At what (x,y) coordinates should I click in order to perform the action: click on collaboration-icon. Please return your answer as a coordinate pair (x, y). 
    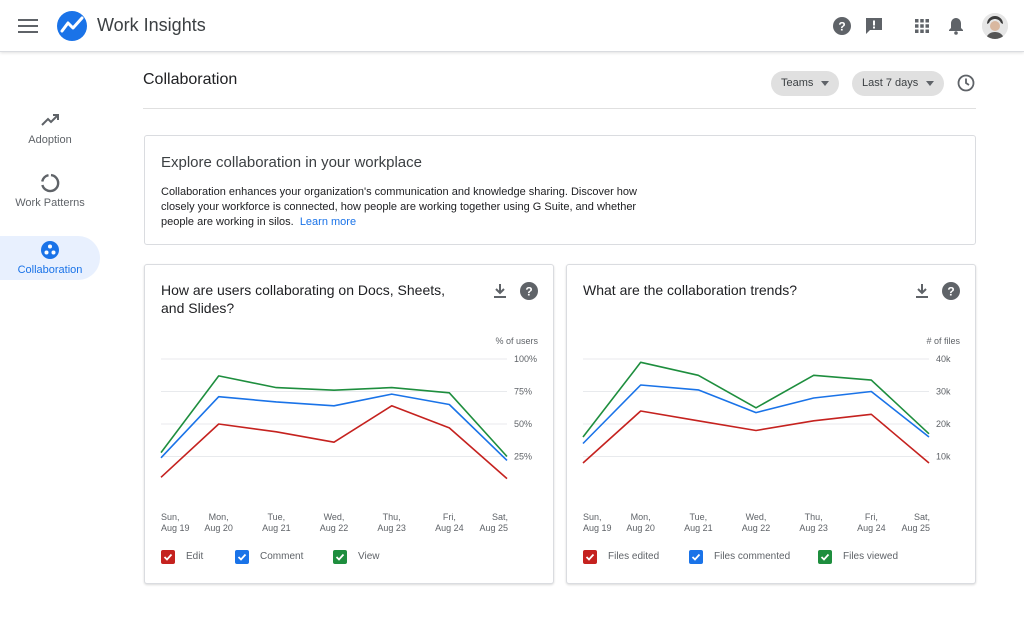
    Looking at the image, I should click on (50, 250).